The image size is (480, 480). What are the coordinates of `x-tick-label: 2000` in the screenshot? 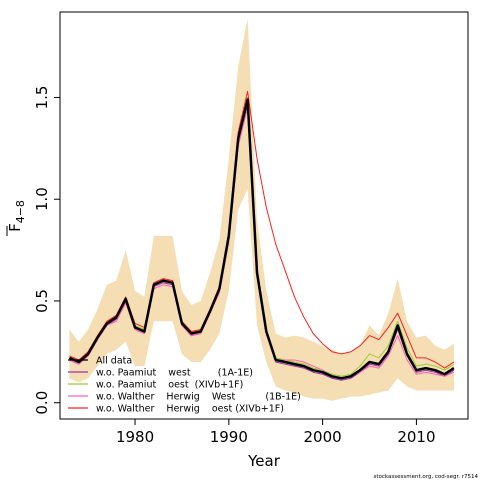 It's located at (323, 437).